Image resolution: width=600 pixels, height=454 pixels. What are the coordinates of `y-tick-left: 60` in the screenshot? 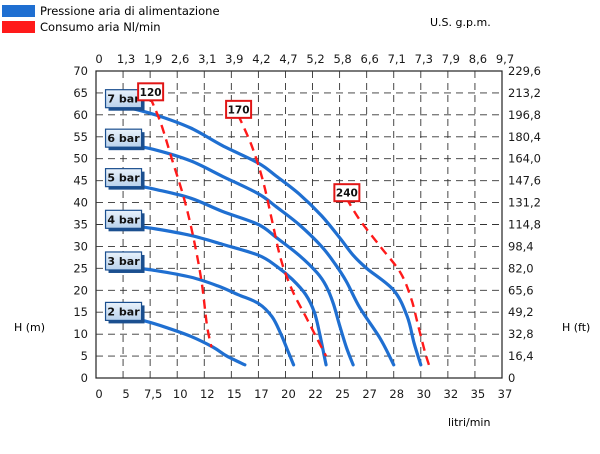 It's located at (80, 115).